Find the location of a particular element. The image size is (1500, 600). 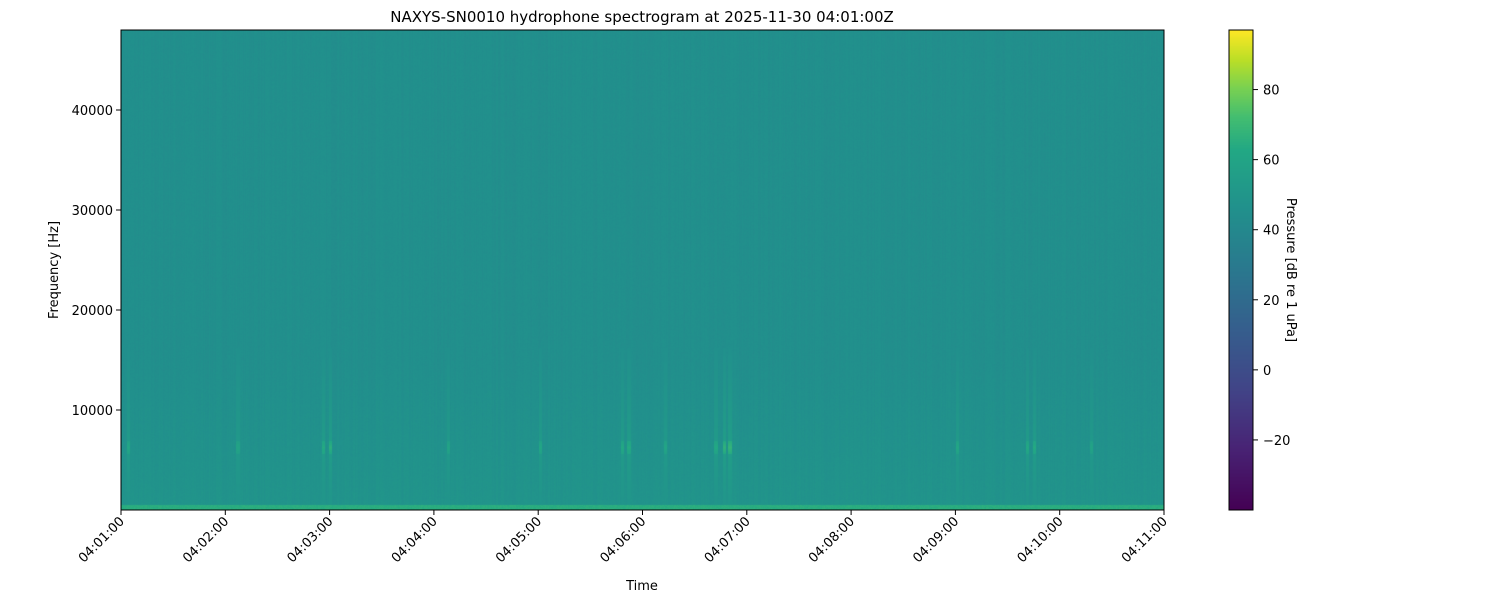

colorbar-tick-label: −20 is located at coordinates (1276, 441).